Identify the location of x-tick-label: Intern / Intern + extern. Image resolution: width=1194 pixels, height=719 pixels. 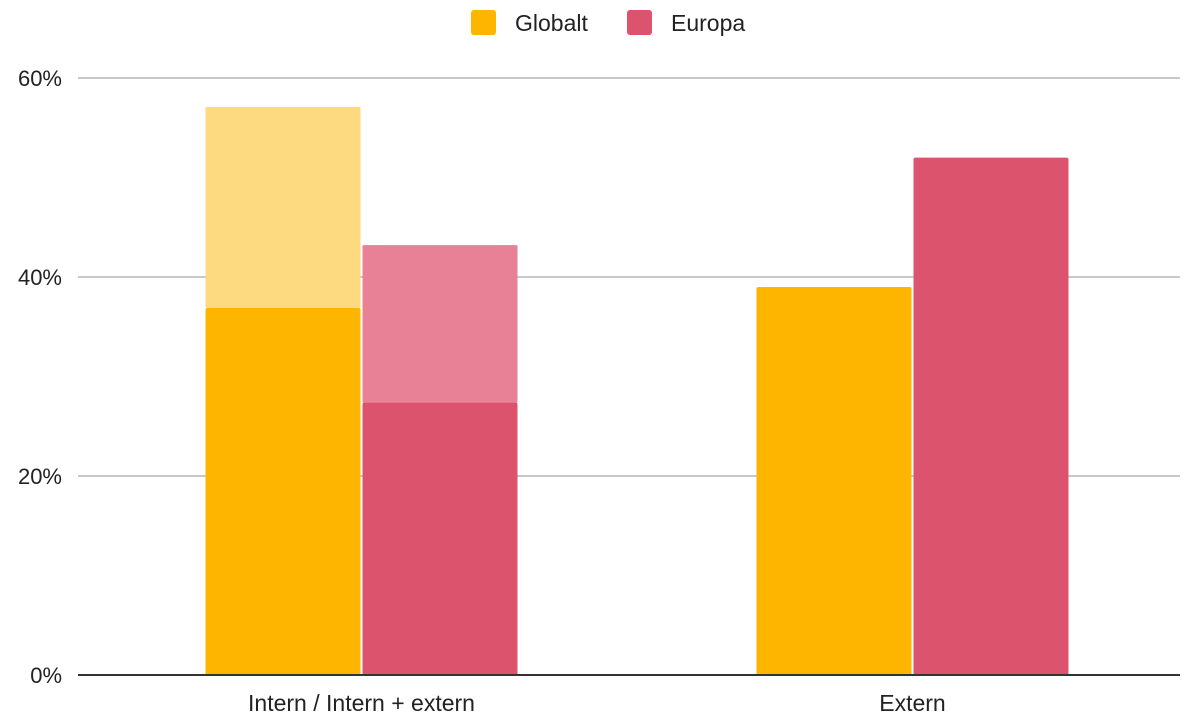
(361, 702).